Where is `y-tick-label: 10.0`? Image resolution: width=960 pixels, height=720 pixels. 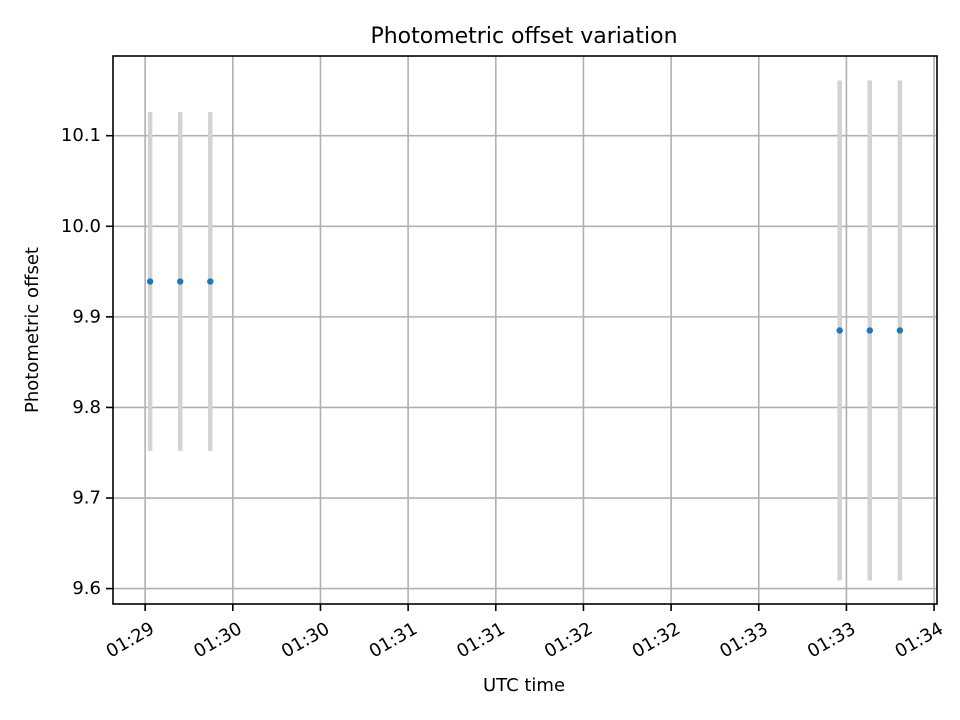
y-tick-label: 10.0 is located at coordinates (81, 226).